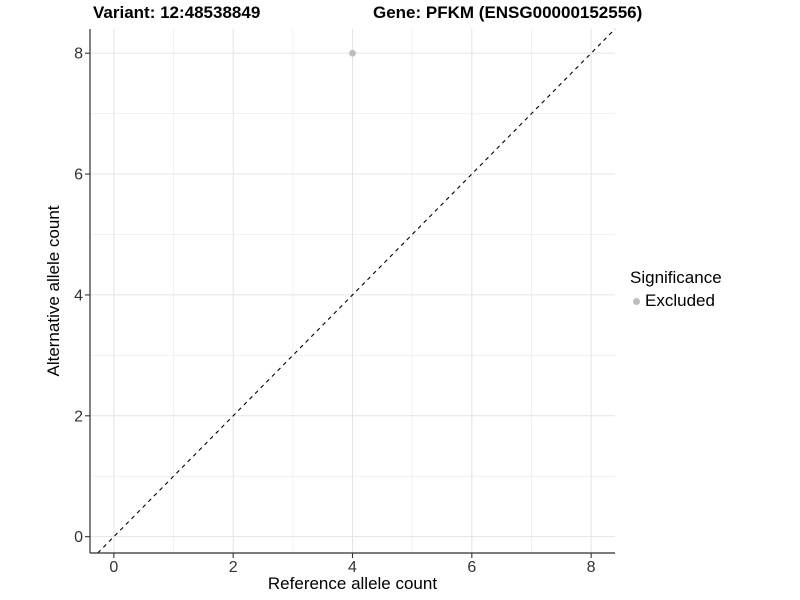 The image size is (800, 600). I want to click on data-point, so click(352, 53).